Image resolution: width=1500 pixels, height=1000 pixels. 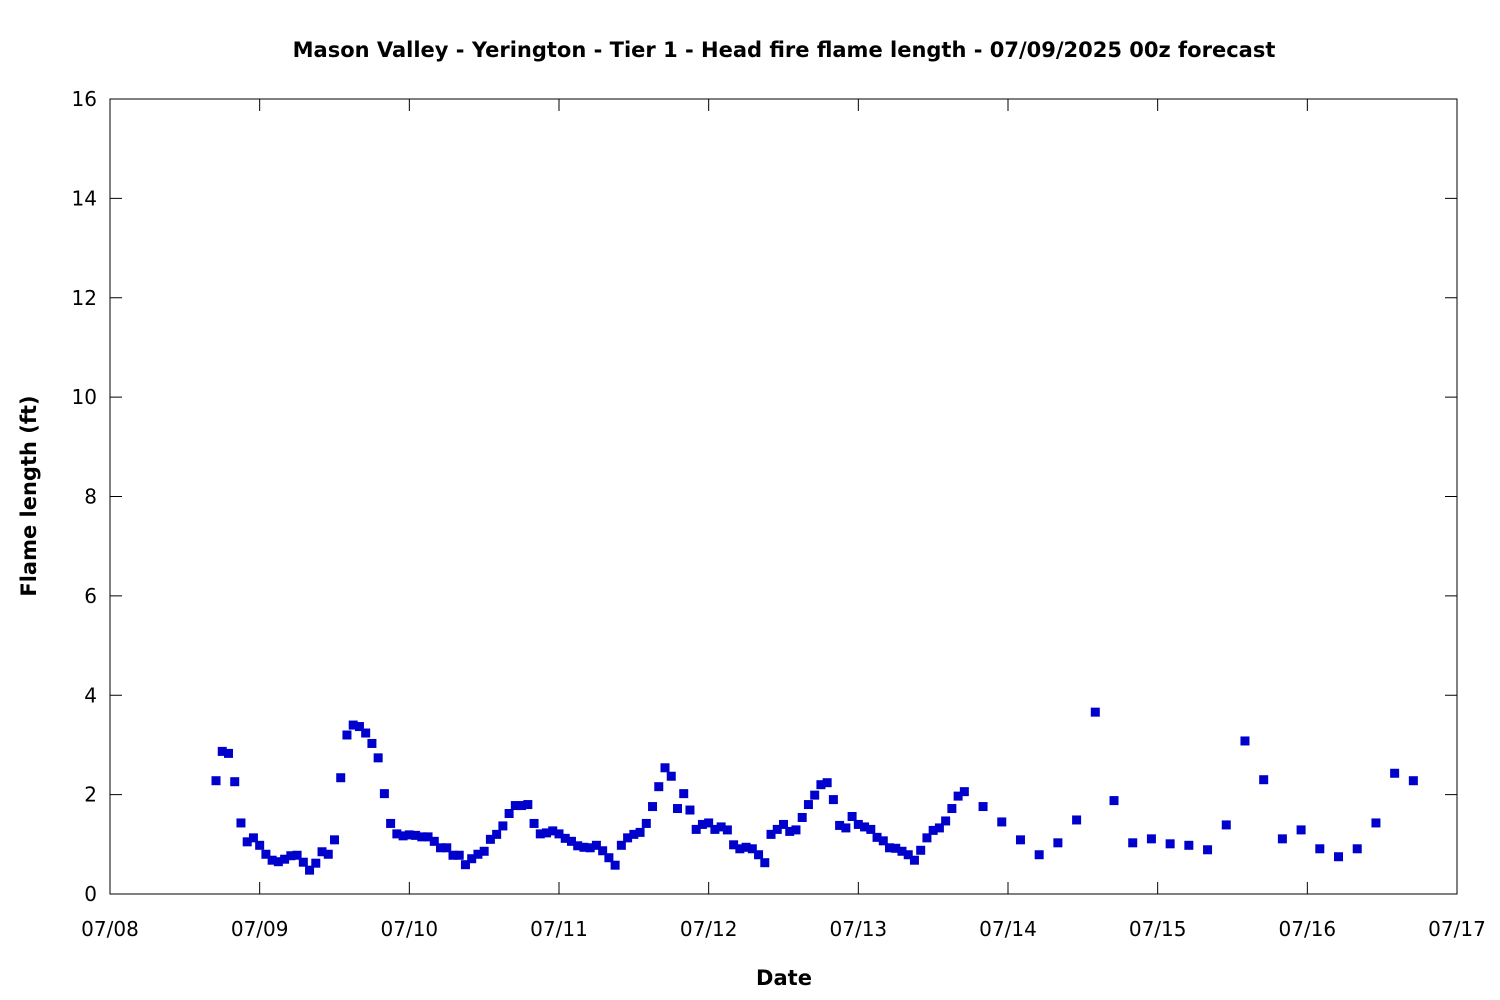 What do you see at coordinates (90, 795) in the screenshot?
I see `y-tick-label: 2` at bounding box center [90, 795].